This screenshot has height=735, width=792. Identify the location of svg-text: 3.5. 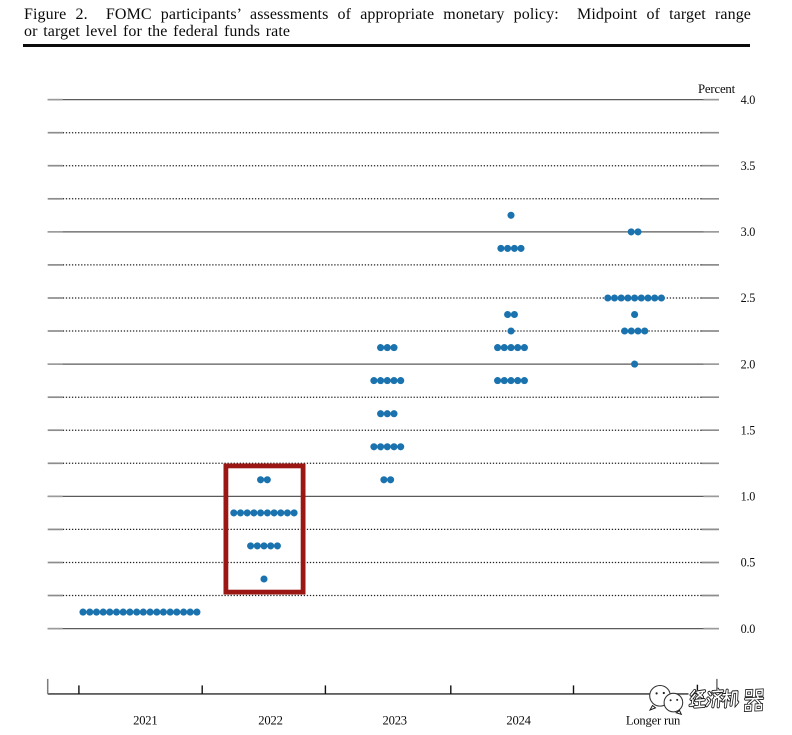
(748, 166).